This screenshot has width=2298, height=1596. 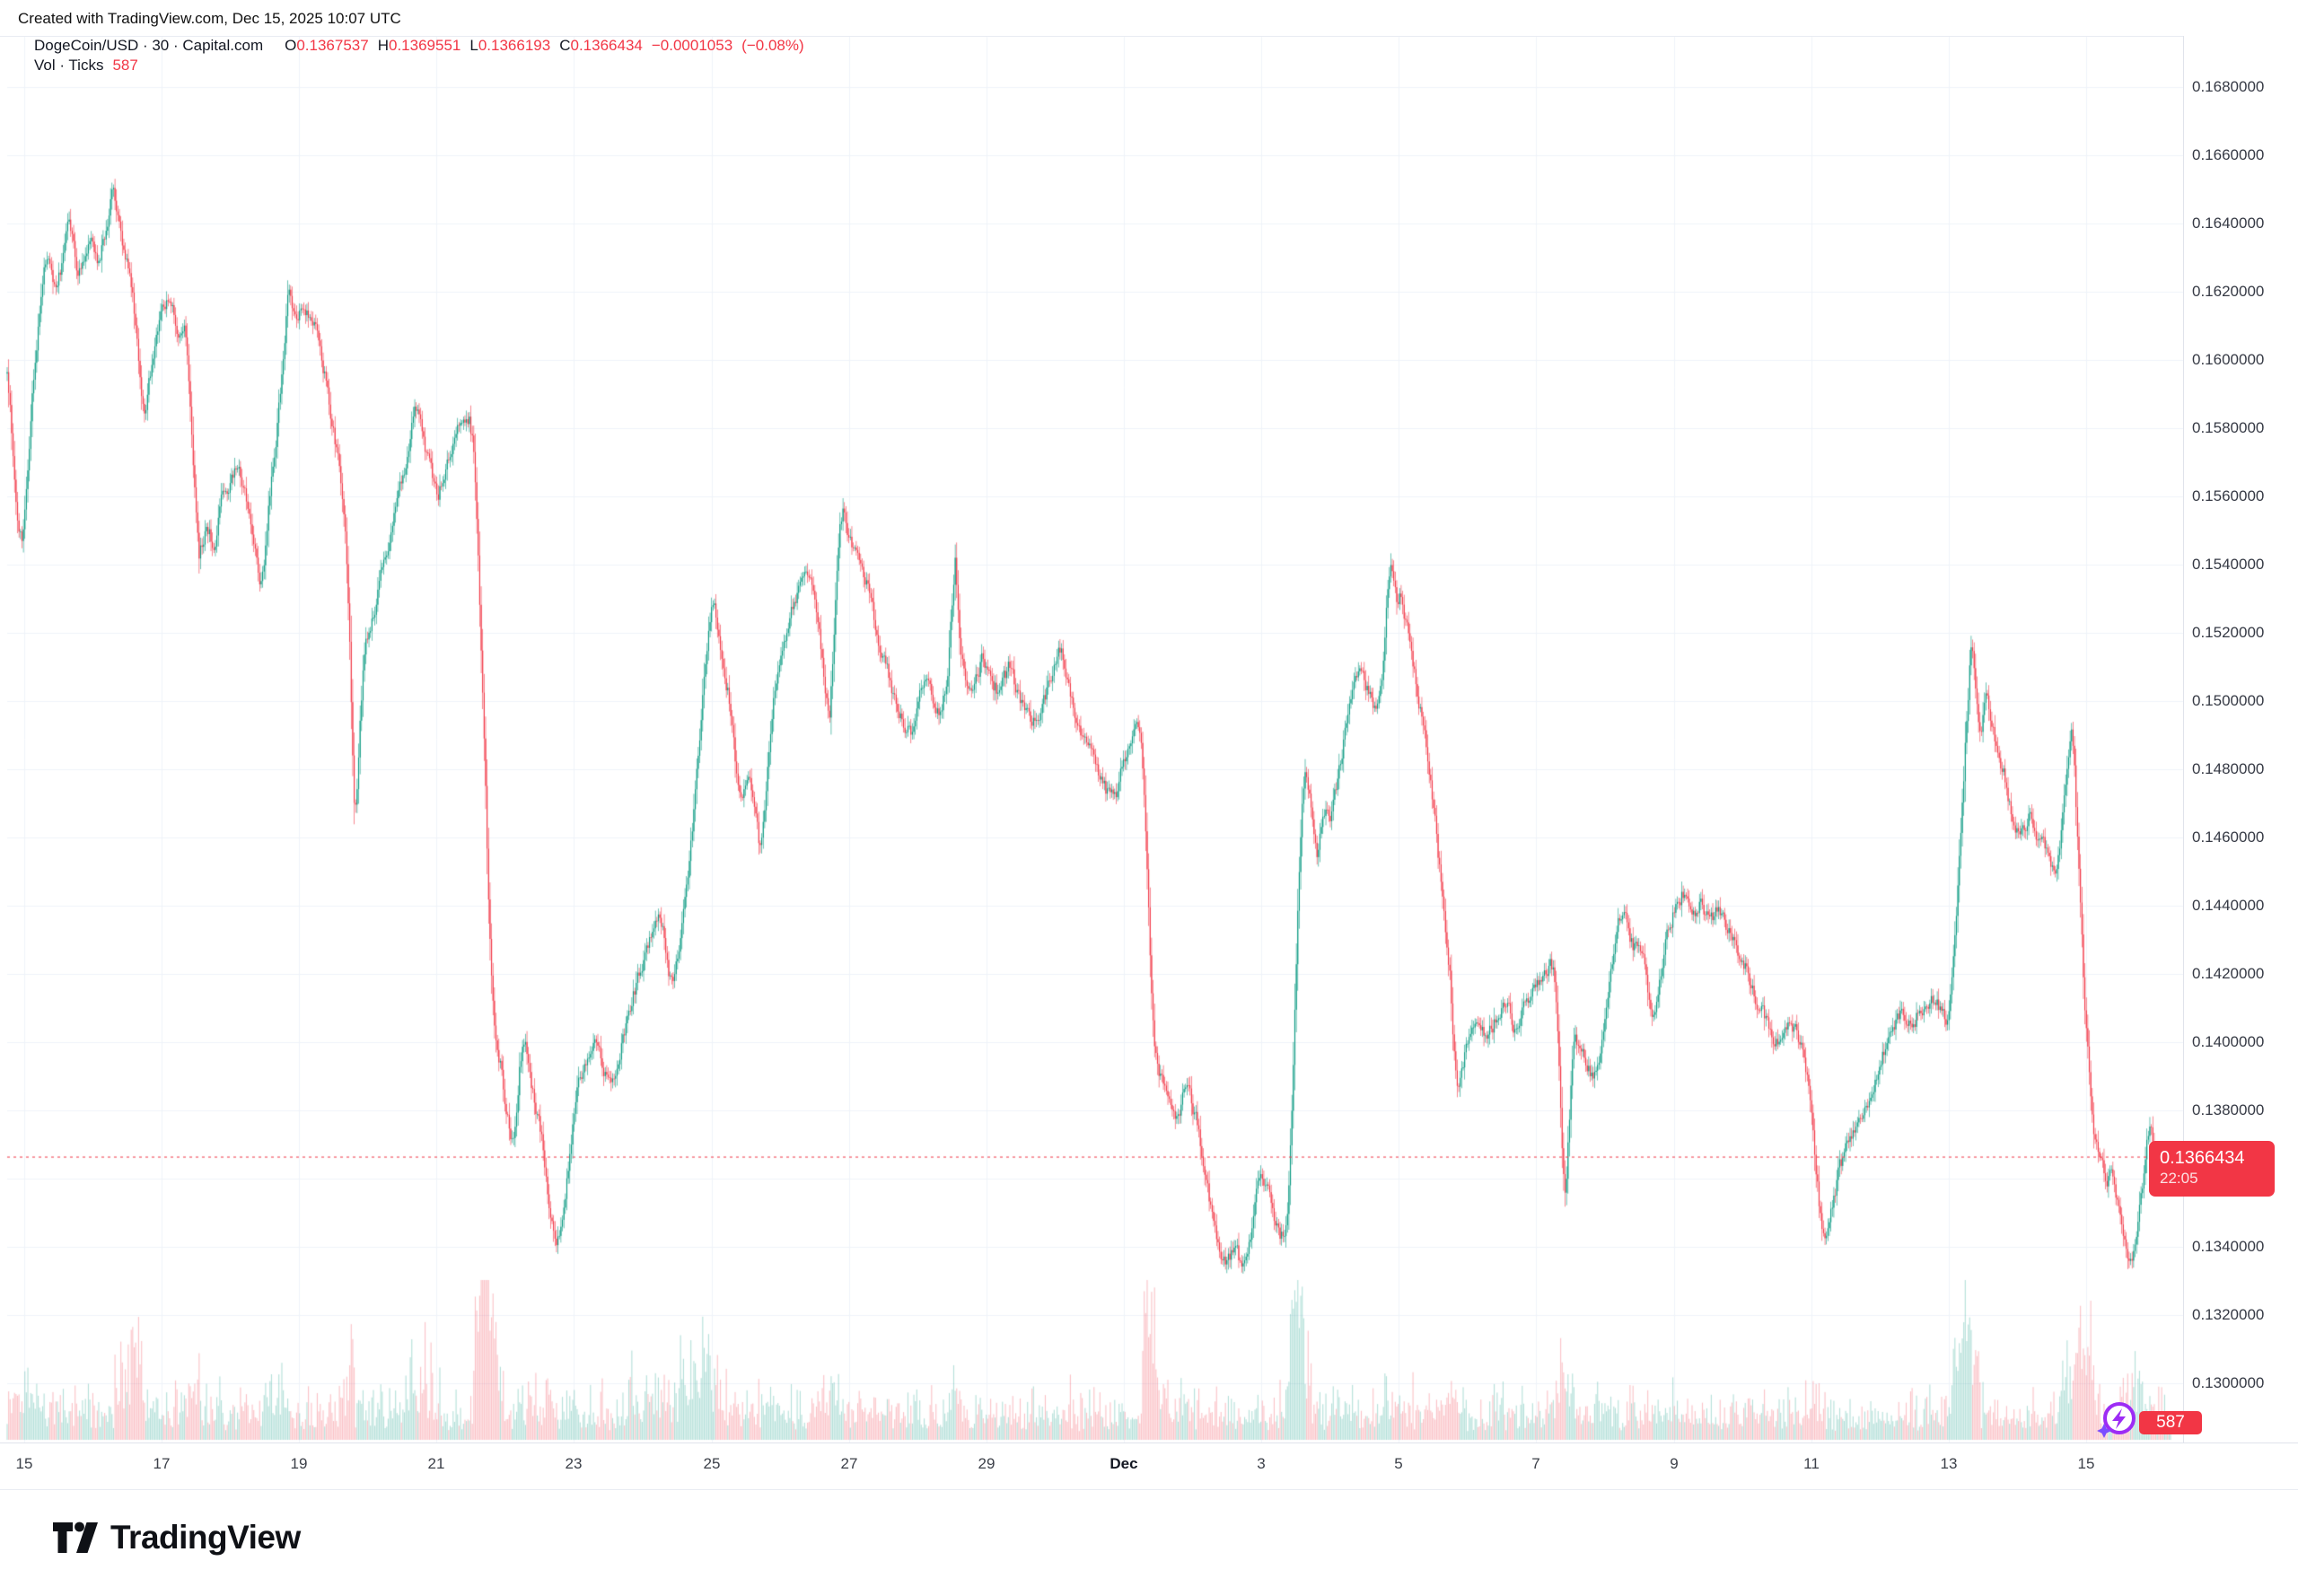 What do you see at coordinates (772, 45) in the screenshot?
I see `change-percent: (−0.08%)` at bounding box center [772, 45].